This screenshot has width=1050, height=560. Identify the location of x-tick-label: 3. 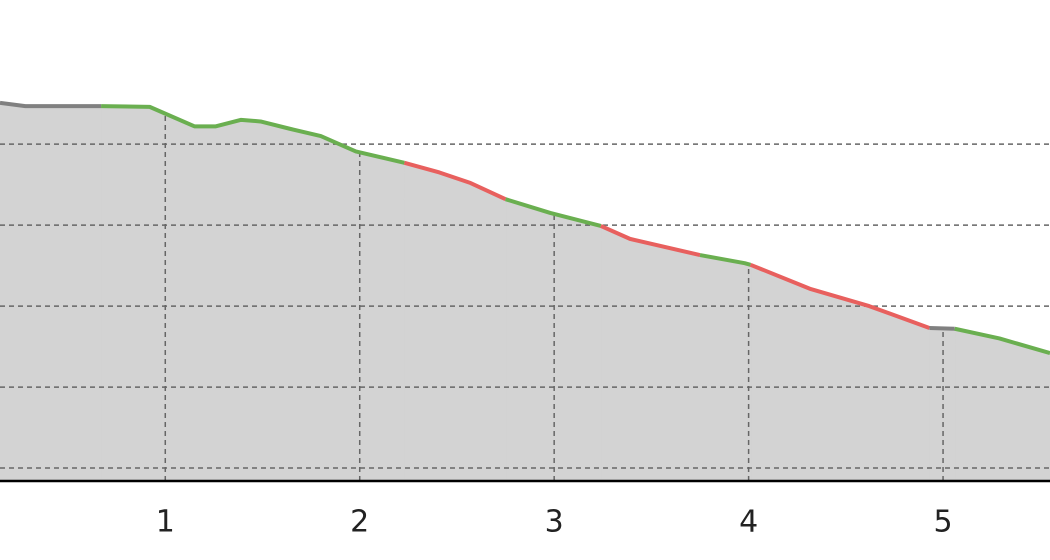
(554, 522).